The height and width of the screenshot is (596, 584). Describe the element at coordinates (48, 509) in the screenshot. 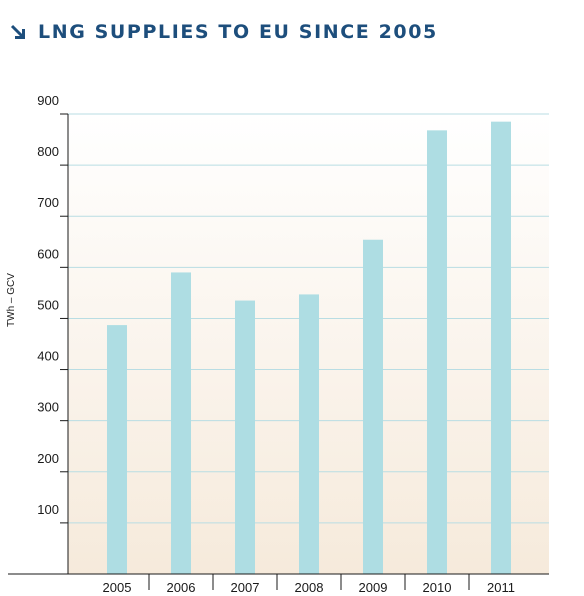

I see `y-tick-label: 100` at that location.